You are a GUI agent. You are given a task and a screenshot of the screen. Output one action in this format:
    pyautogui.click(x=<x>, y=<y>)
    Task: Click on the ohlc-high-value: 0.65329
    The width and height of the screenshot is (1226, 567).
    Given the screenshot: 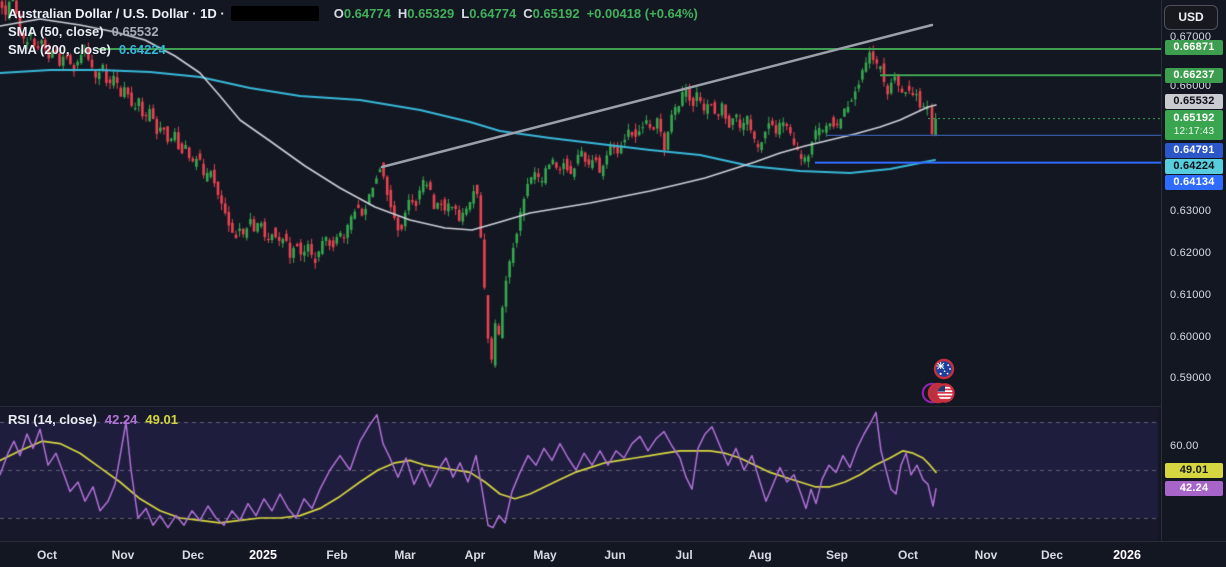 What is the action you would take?
    pyautogui.click(x=431, y=13)
    